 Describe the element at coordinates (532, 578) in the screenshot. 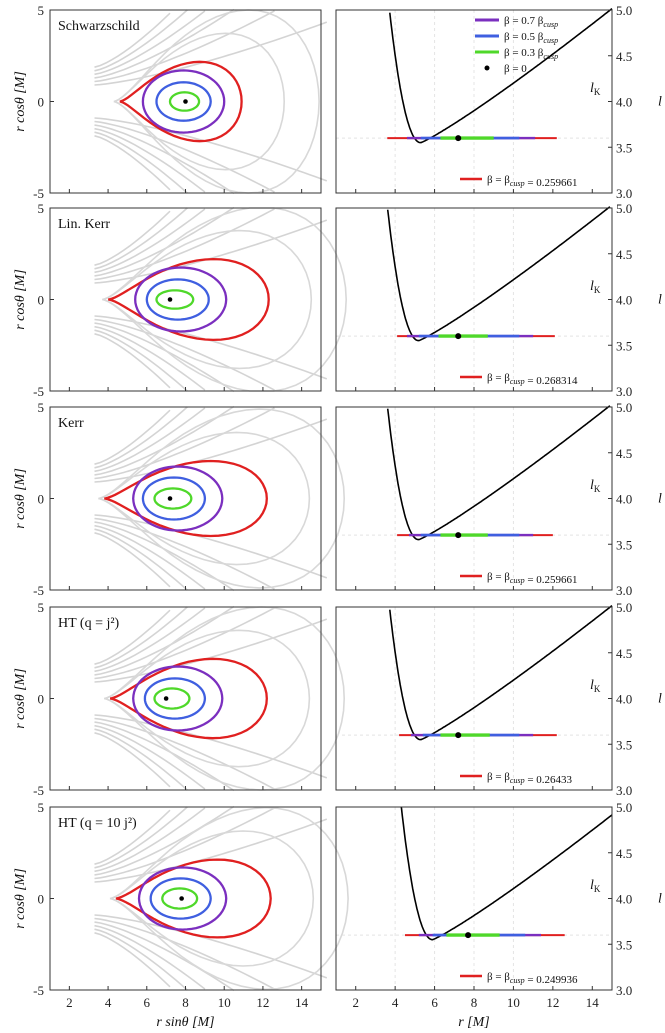

I see `cusp-legend-label: β = βcusp = 0.259661` at that location.